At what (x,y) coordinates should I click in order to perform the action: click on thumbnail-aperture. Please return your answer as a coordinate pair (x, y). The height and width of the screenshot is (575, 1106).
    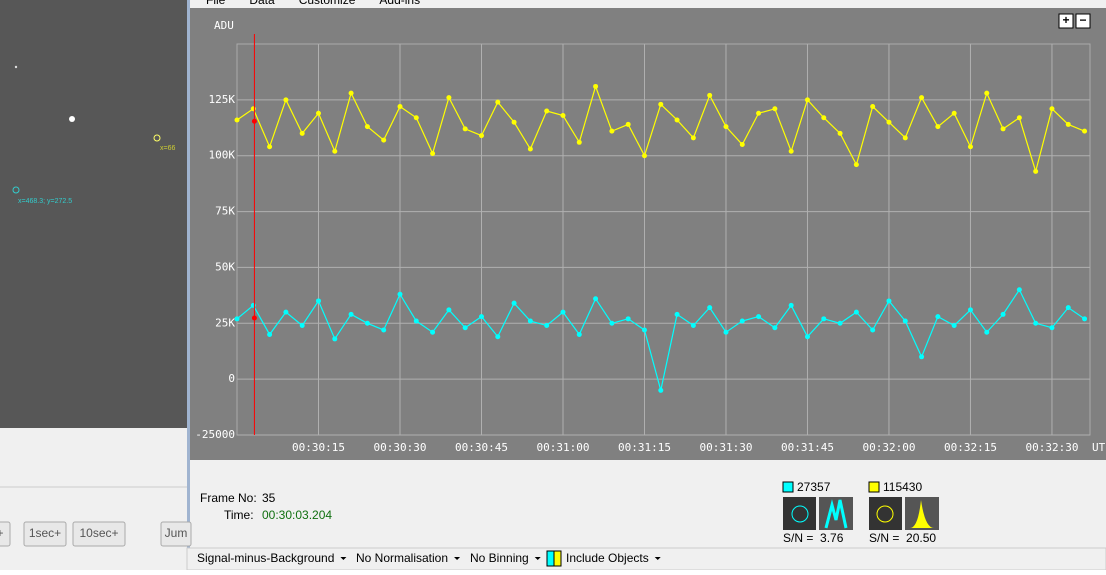
    Looking at the image, I should click on (800, 514).